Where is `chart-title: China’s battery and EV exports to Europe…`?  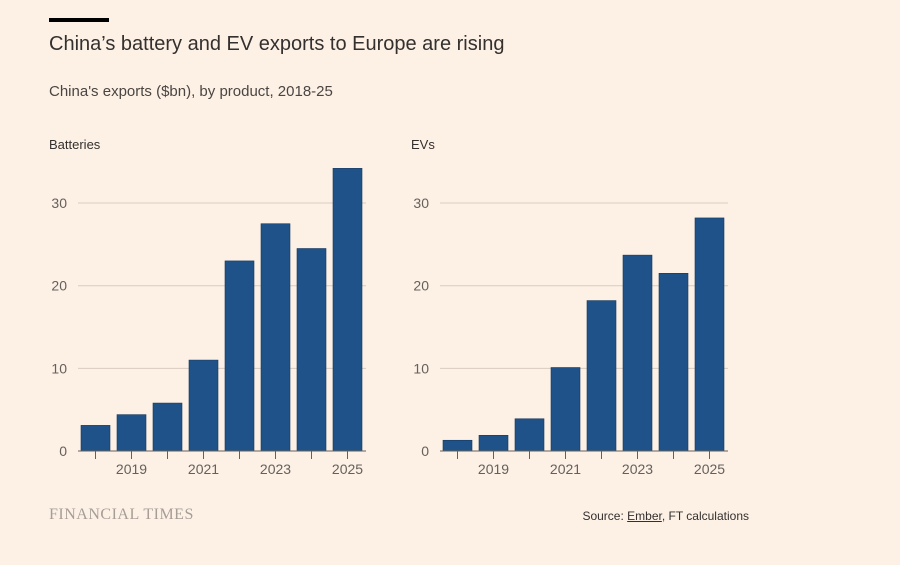 chart-title: China’s battery and EV exports to Europe… is located at coordinates (277, 44).